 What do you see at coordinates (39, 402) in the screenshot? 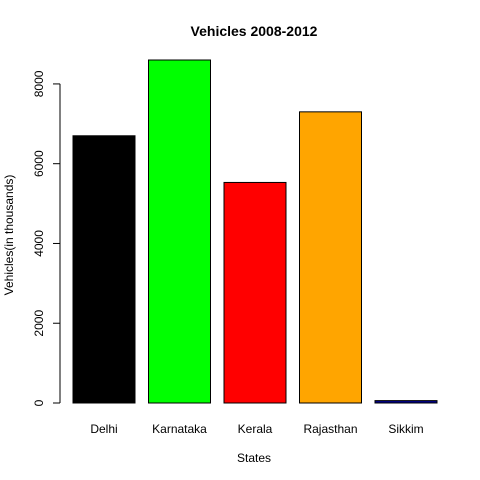
I see `y-tick-label: 0` at bounding box center [39, 402].